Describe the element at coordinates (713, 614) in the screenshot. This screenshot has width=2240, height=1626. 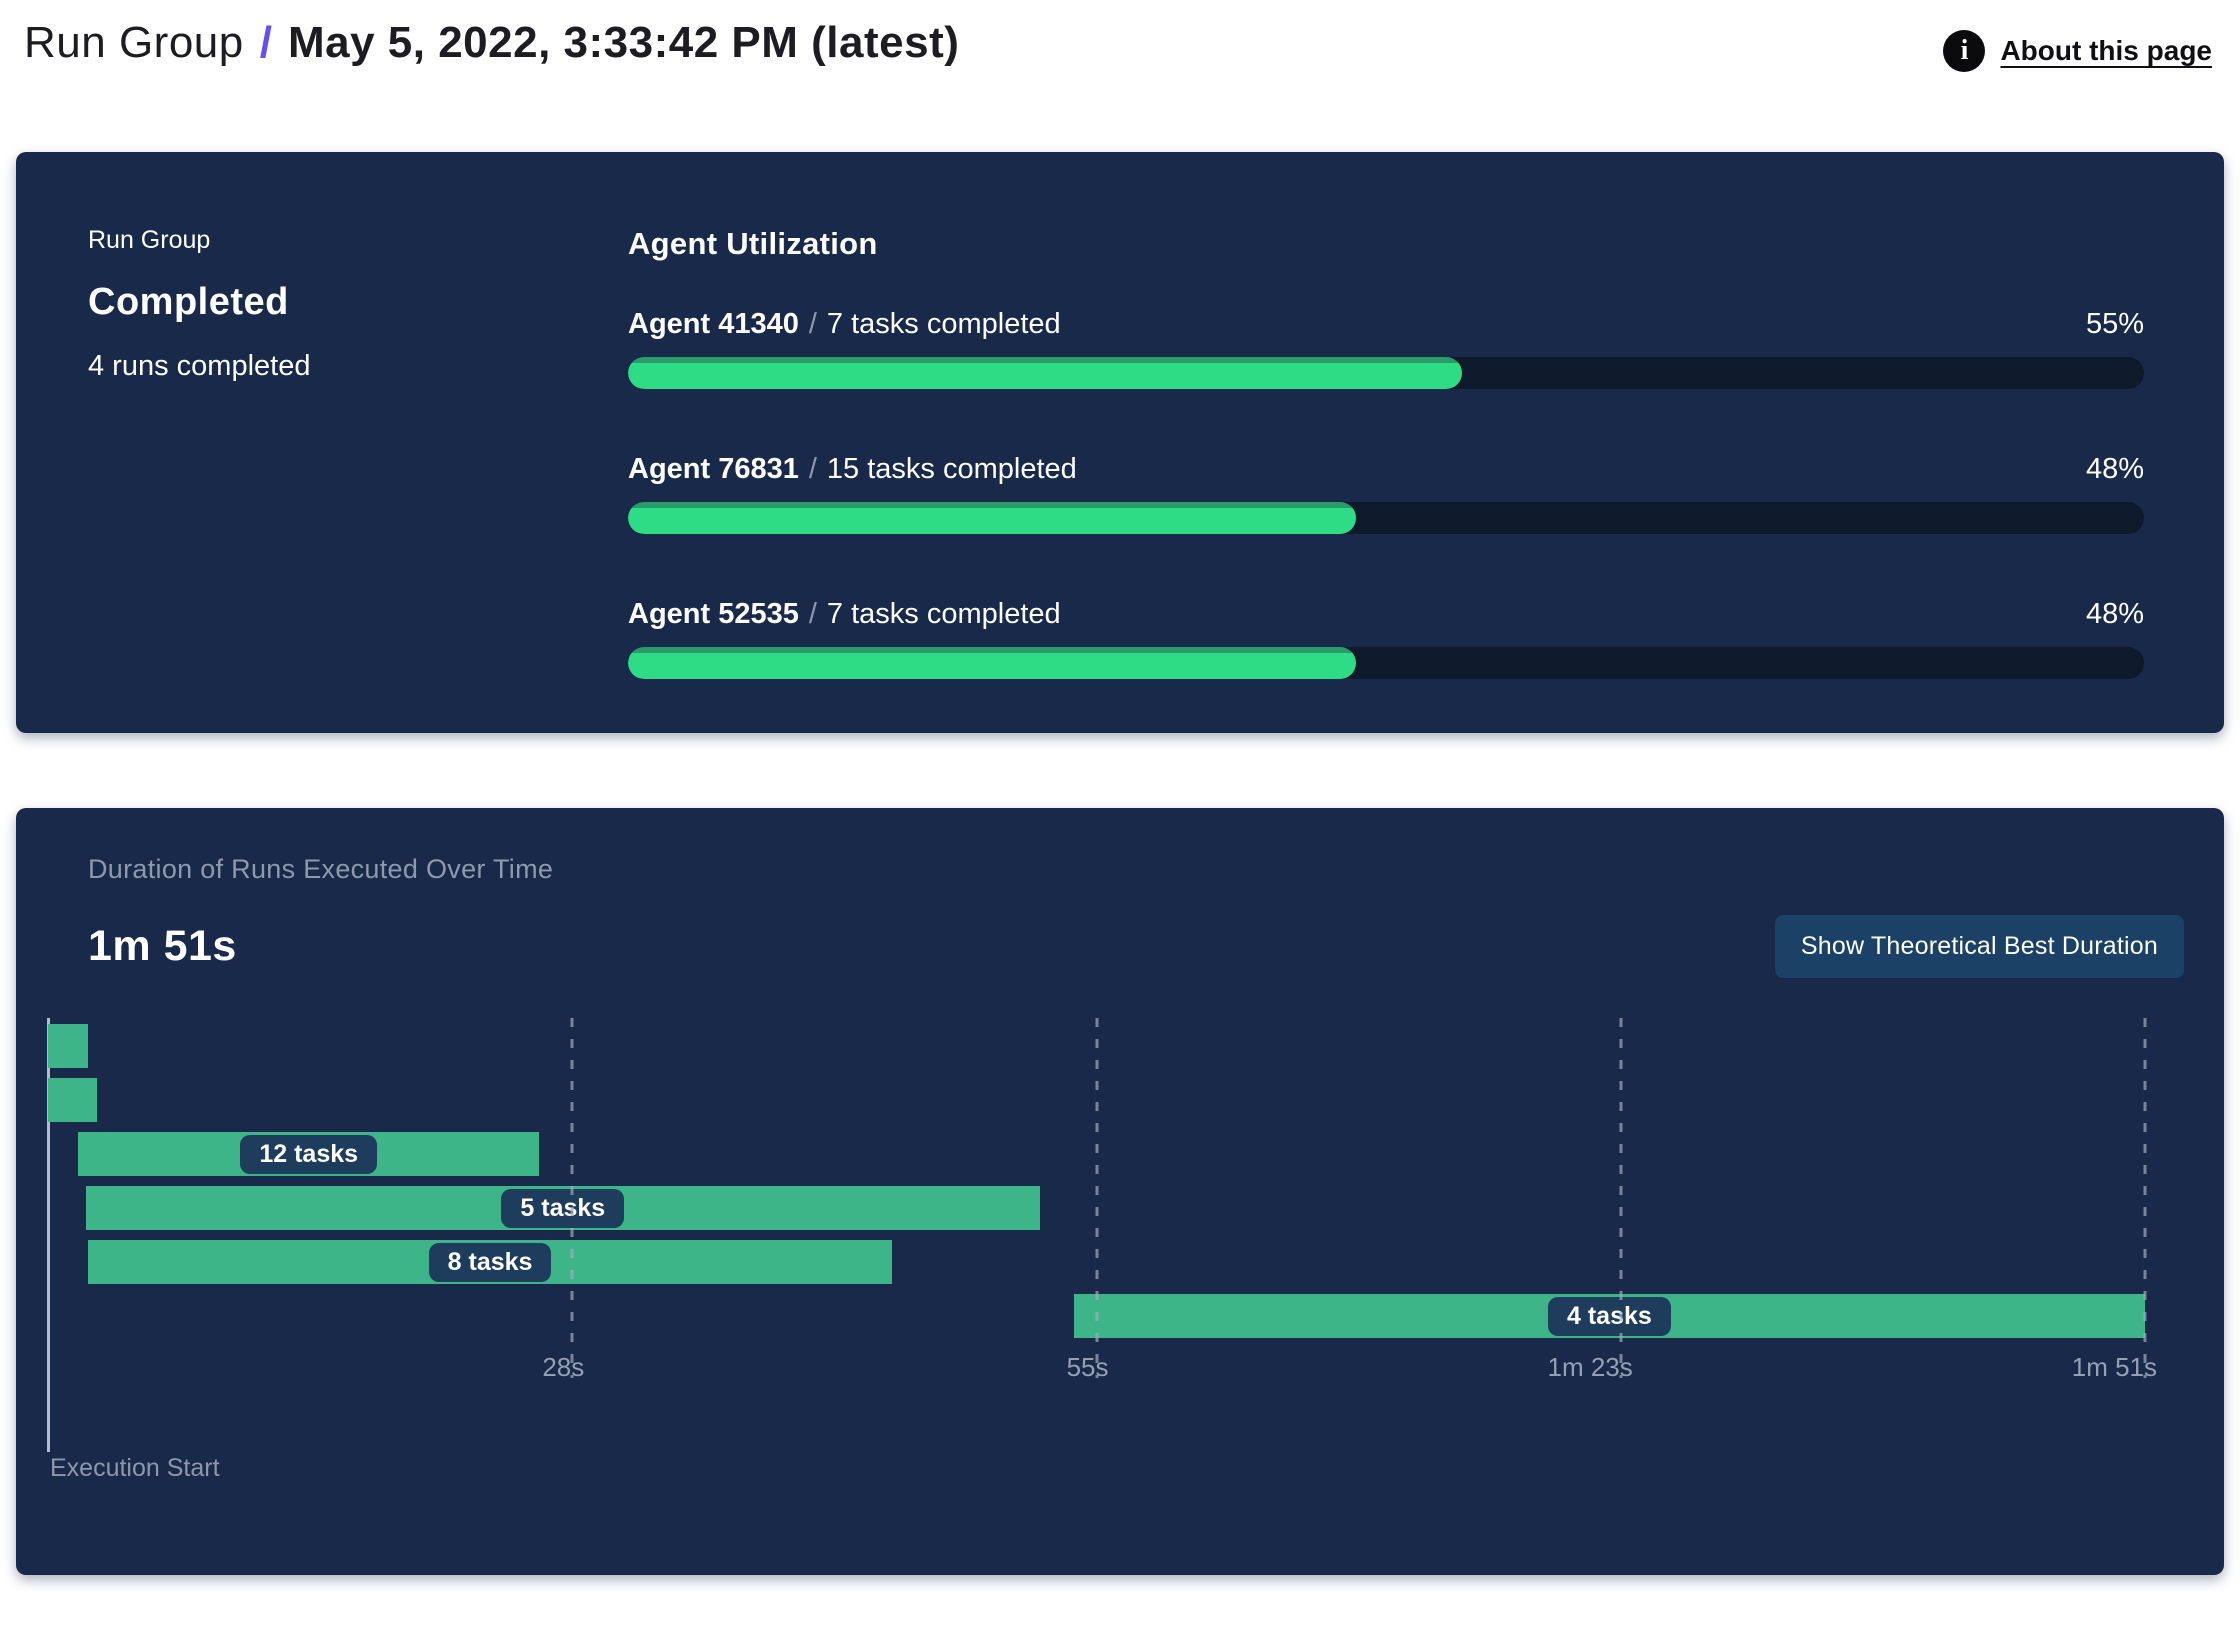
I see `agent-name: Agent 52535` at that location.